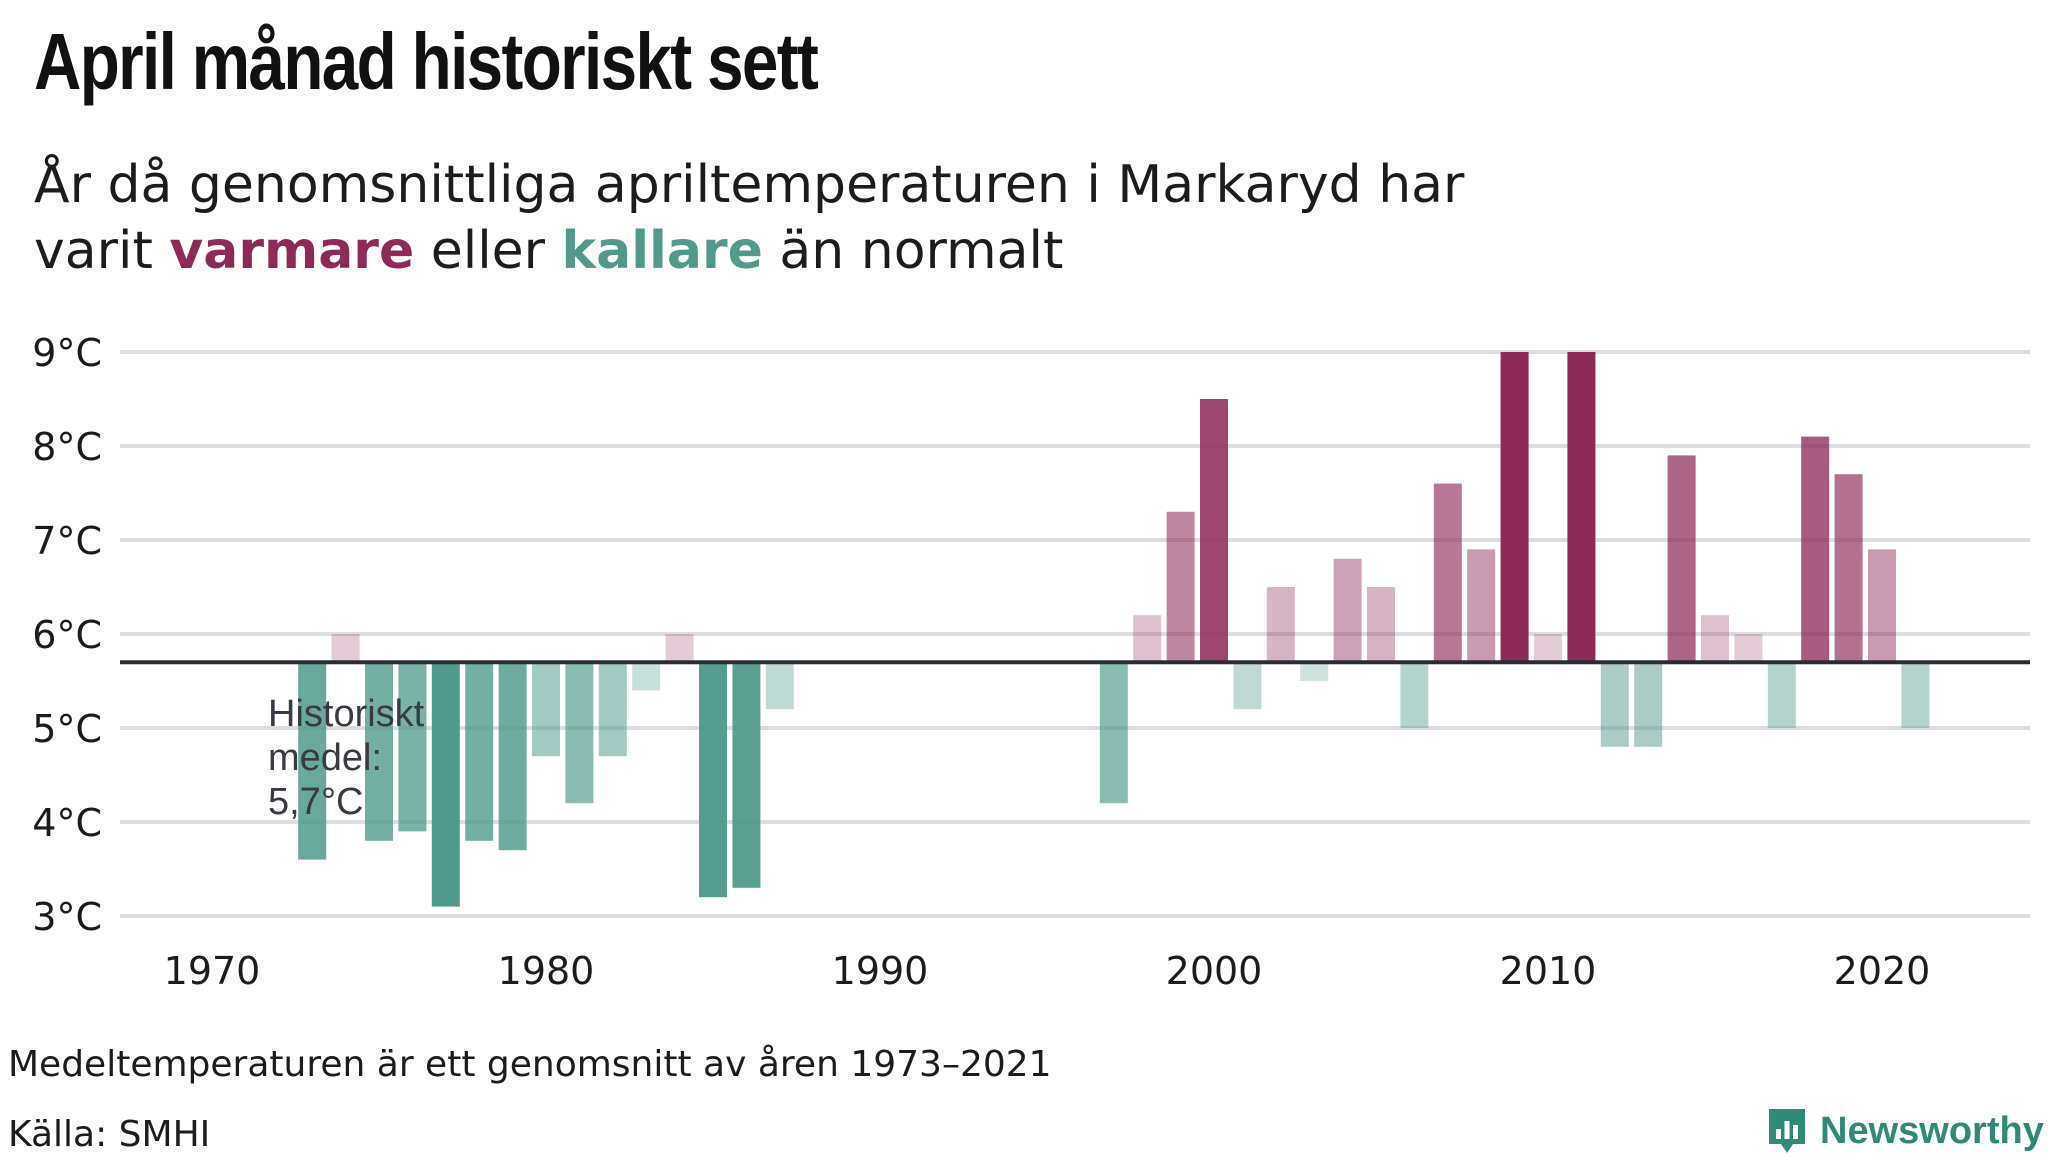 The width and height of the screenshot is (2048, 1156). I want to click on y-tick-label: 7°C, so click(67, 541).